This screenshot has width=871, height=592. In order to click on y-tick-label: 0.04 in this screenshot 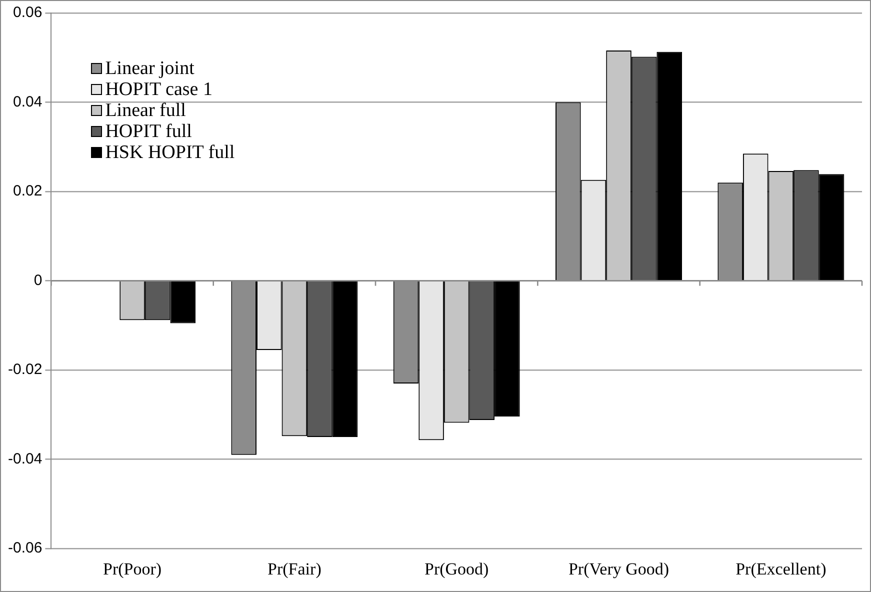, I will do `click(27, 101)`.